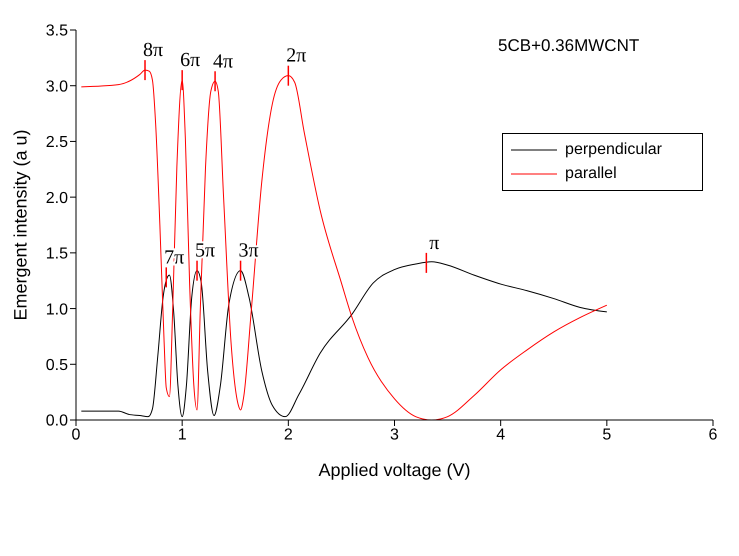 The image size is (739, 556). I want to click on y-tick-label: 3.0, so click(57, 87).